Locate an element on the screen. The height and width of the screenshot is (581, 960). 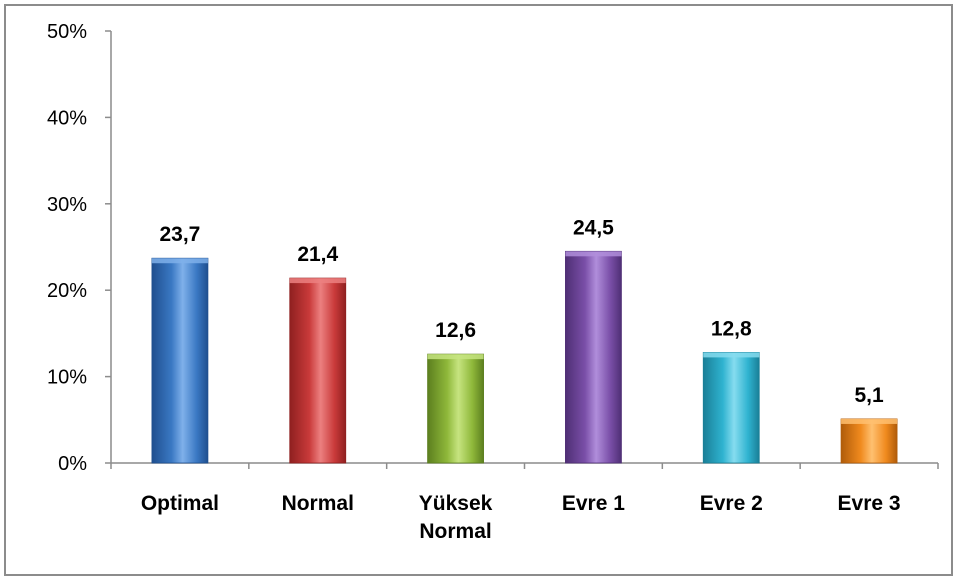
x-tick-label: Evre 3 is located at coordinates (869, 503).